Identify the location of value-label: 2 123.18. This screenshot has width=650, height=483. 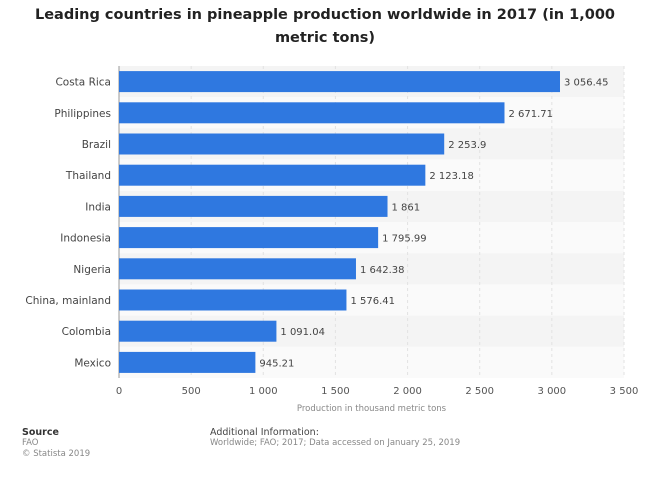
(451, 176).